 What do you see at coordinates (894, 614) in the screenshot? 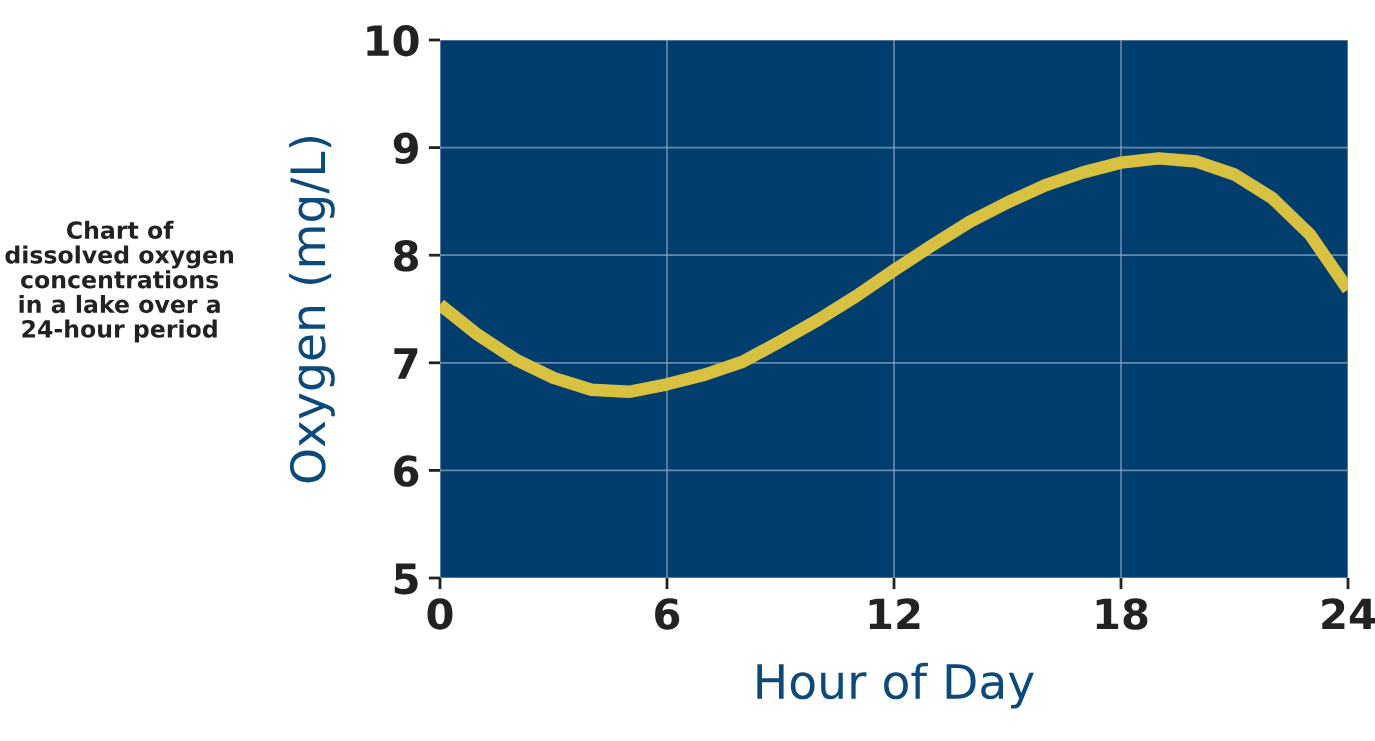
I see `x-tick-label: 12` at bounding box center [894, 614].